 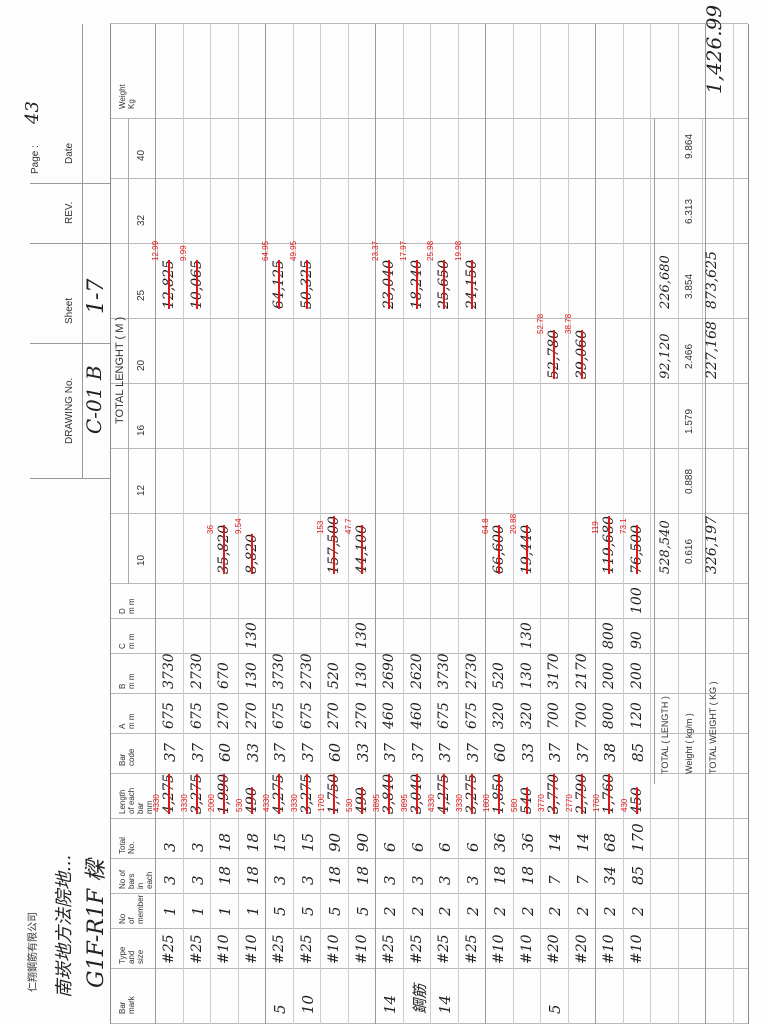 What do you see at coordinates (131, 847) in the screenshot?
I see `col-total: No.` at bounding box center [131, 847].